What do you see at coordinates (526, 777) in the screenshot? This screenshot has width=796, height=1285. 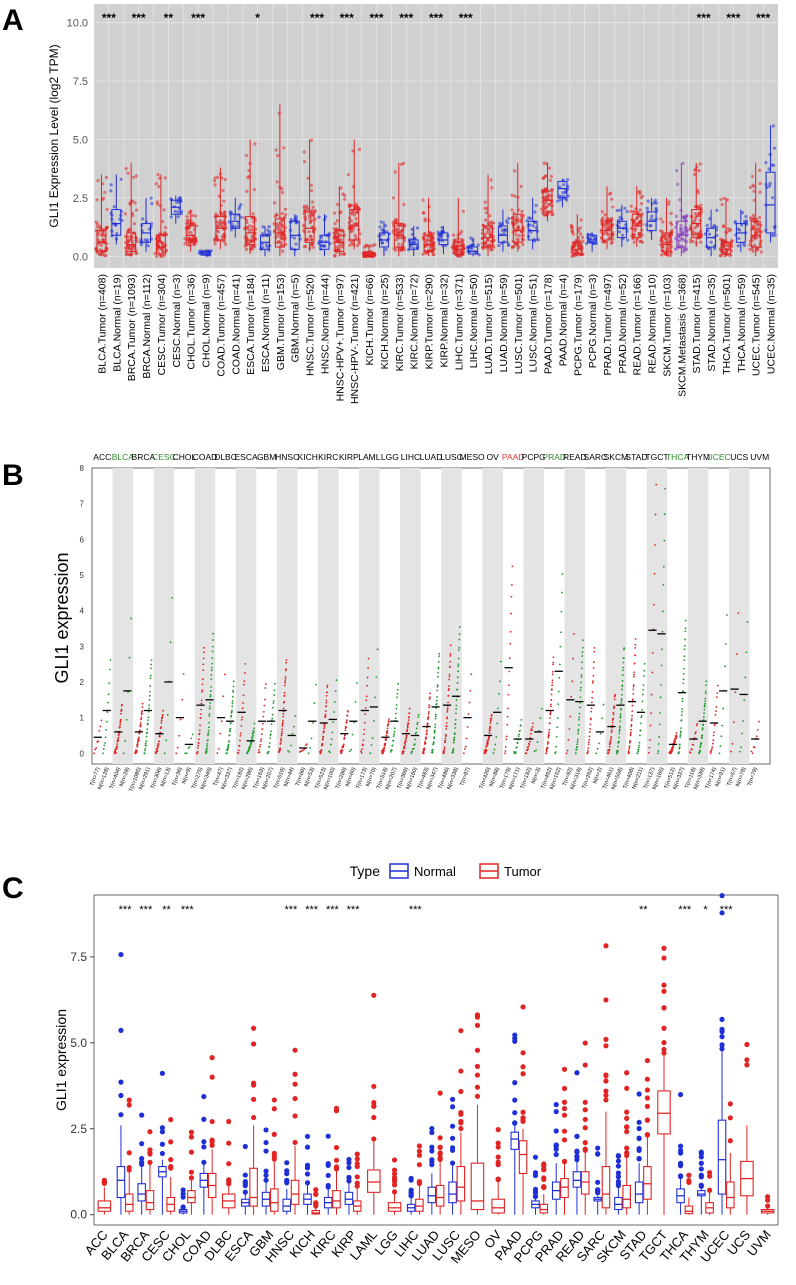 I see `b-sample-size-label: T(n=182)` at bounding box center [526, 777].